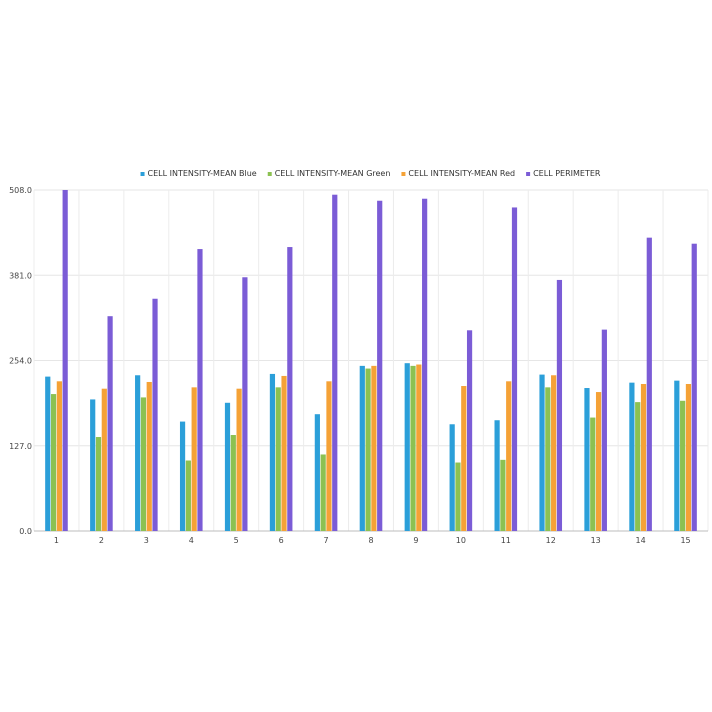 The image size is (712, 712). I want to click on x-tick-label: 2, so click(101, 540).